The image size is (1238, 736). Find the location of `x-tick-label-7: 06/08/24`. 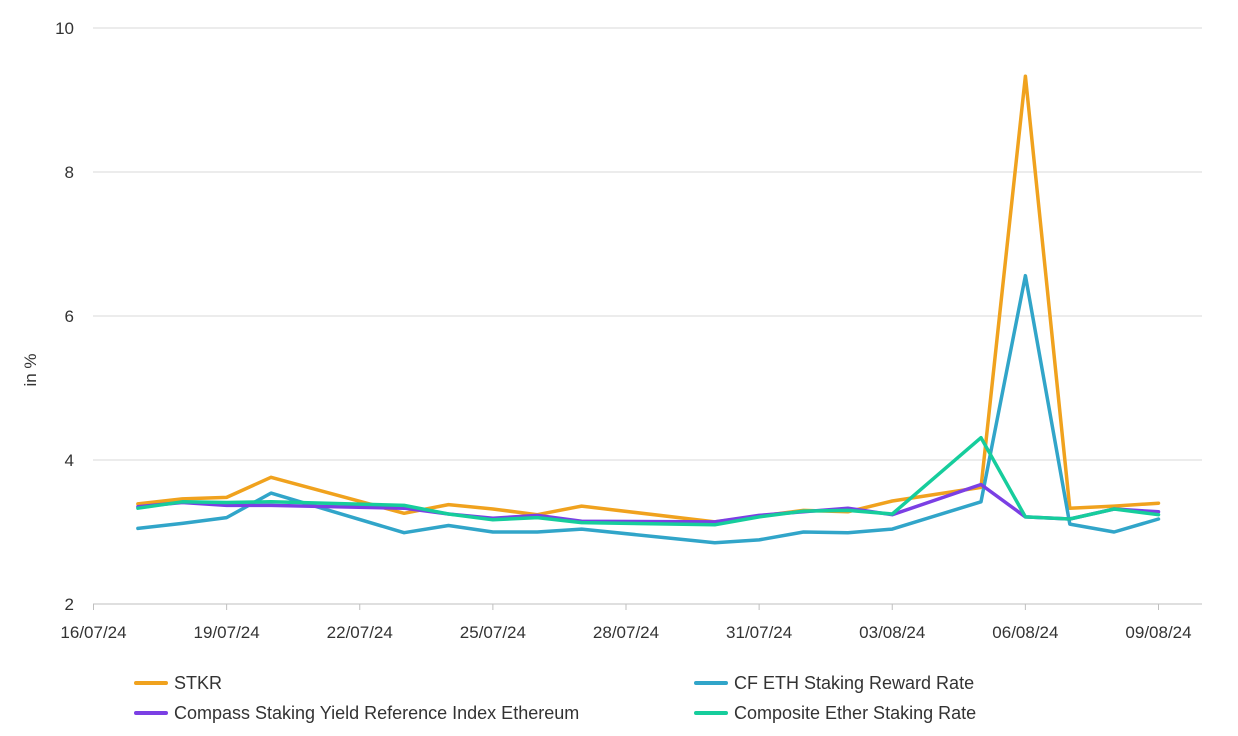

x-tick-label-7: 06/08/24 is located at coordinates (1025, 632).